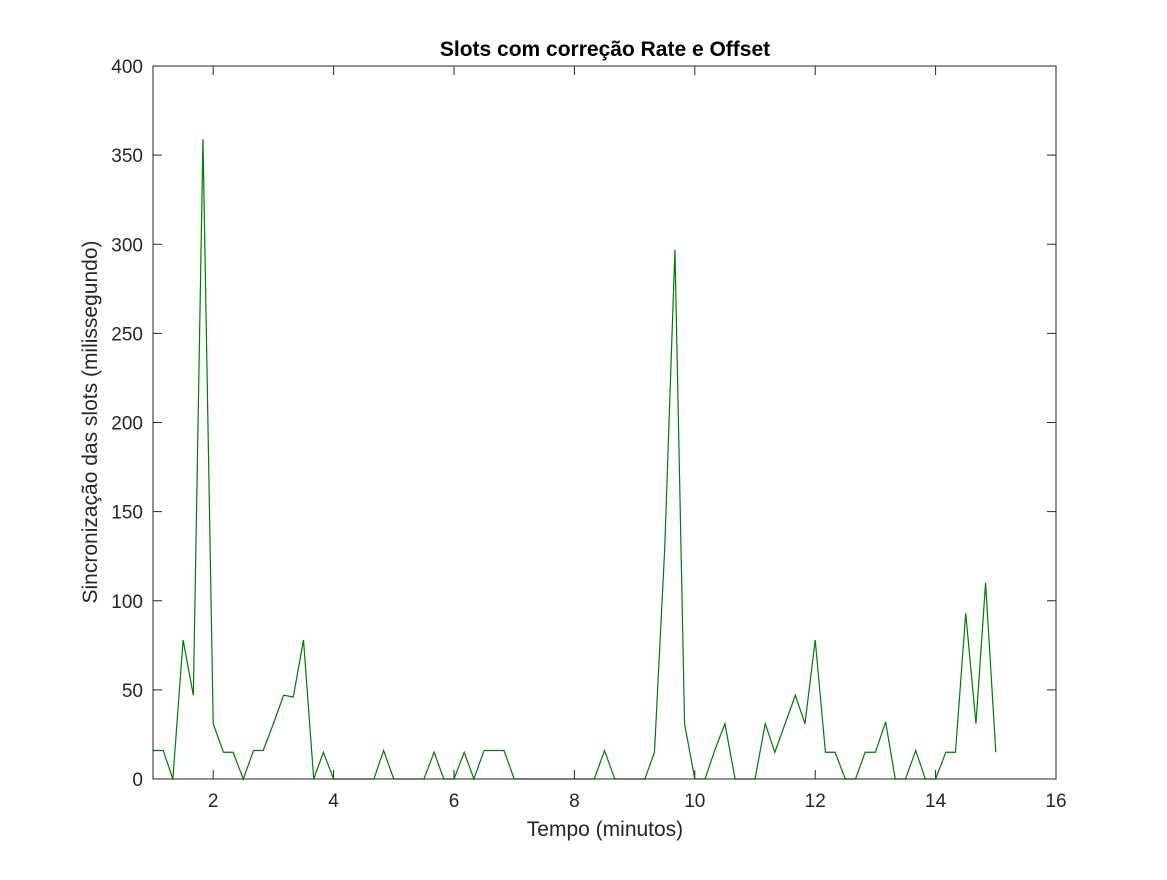  Describe the element at coordinates (815, 801) in the screenshot. I see `x-tick-label: 12` at that location.